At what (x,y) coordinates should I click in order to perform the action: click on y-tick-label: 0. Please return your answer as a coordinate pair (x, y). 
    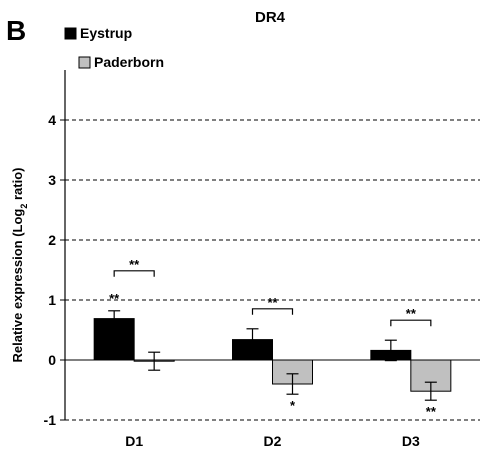
    Looking at the image, I should click on (52, 360).